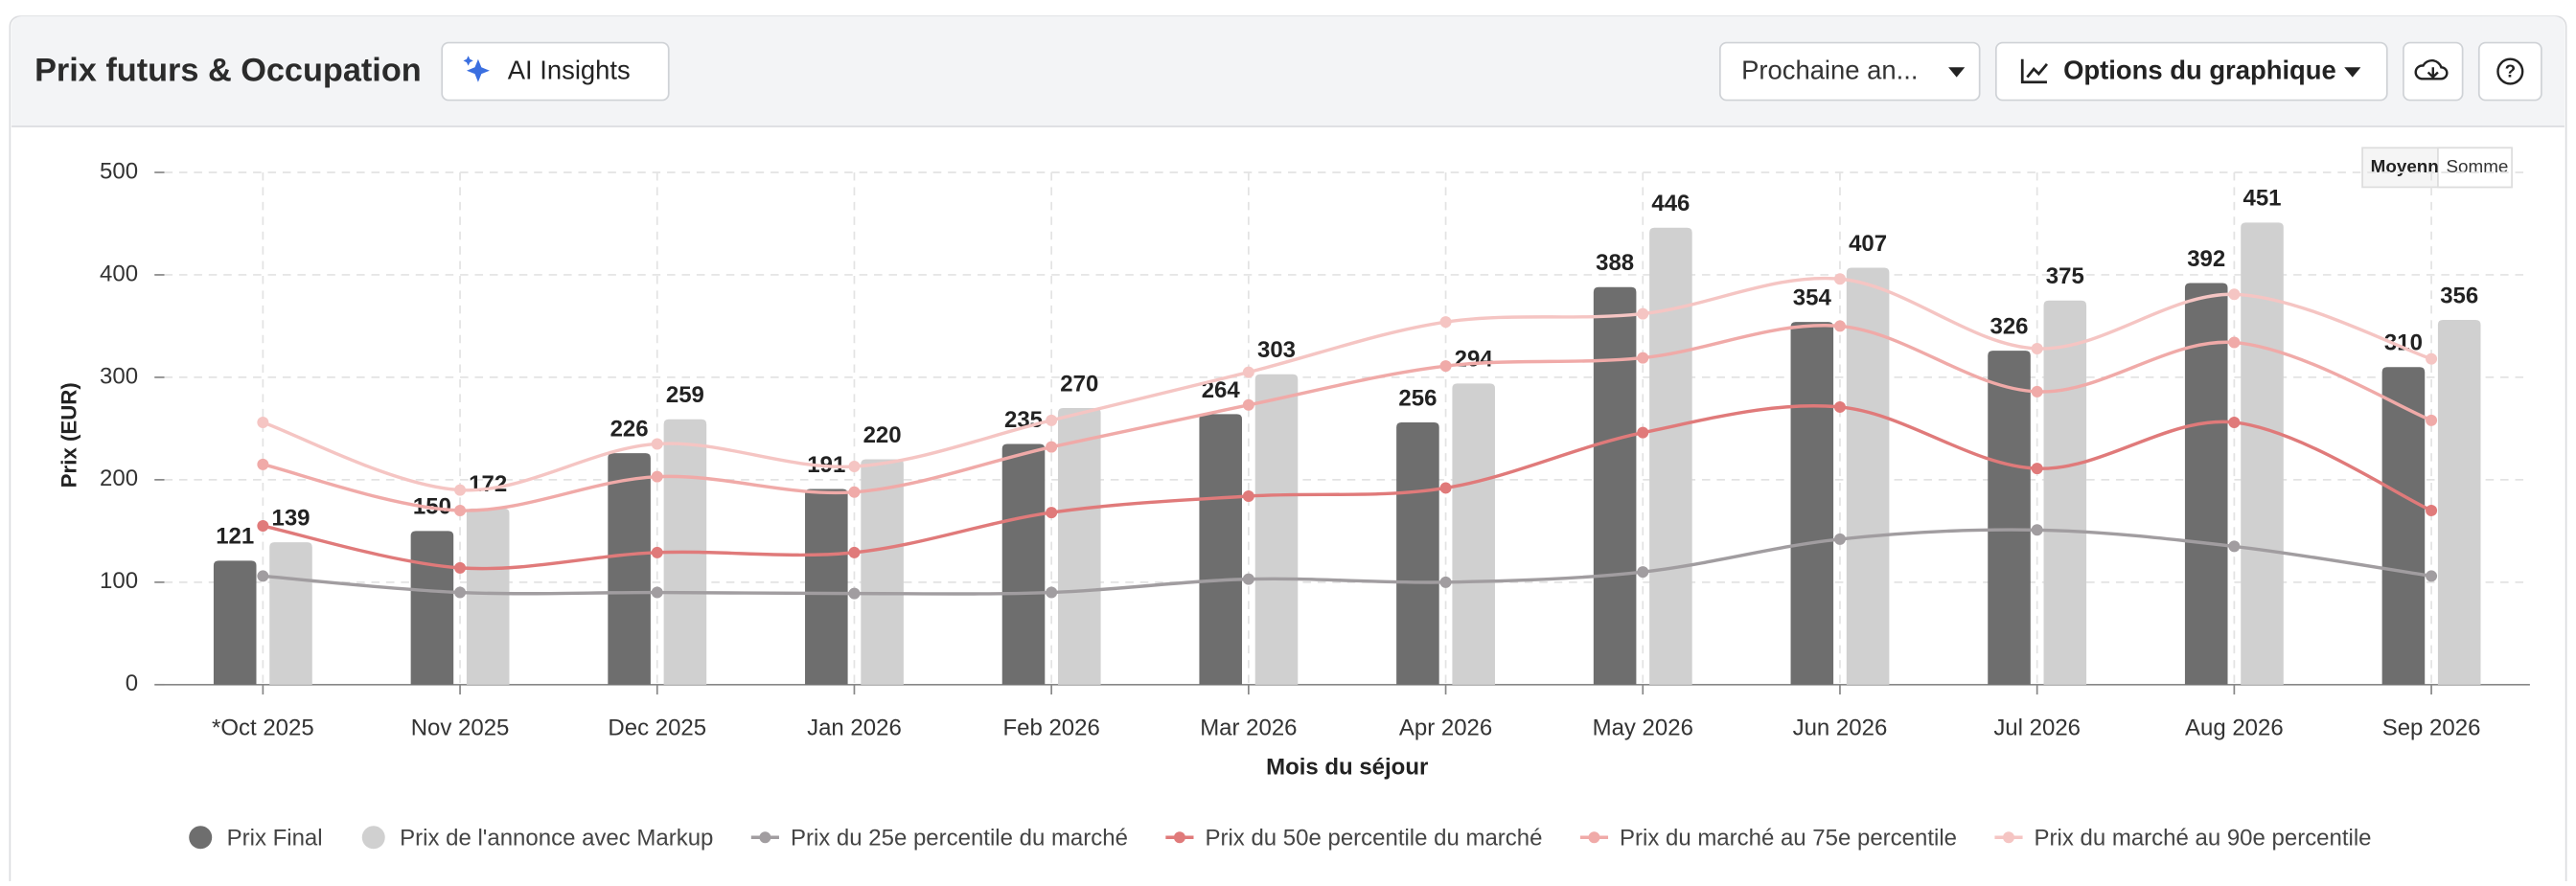  I want to click on help-icon-mark: ?, so click(2511, 70).